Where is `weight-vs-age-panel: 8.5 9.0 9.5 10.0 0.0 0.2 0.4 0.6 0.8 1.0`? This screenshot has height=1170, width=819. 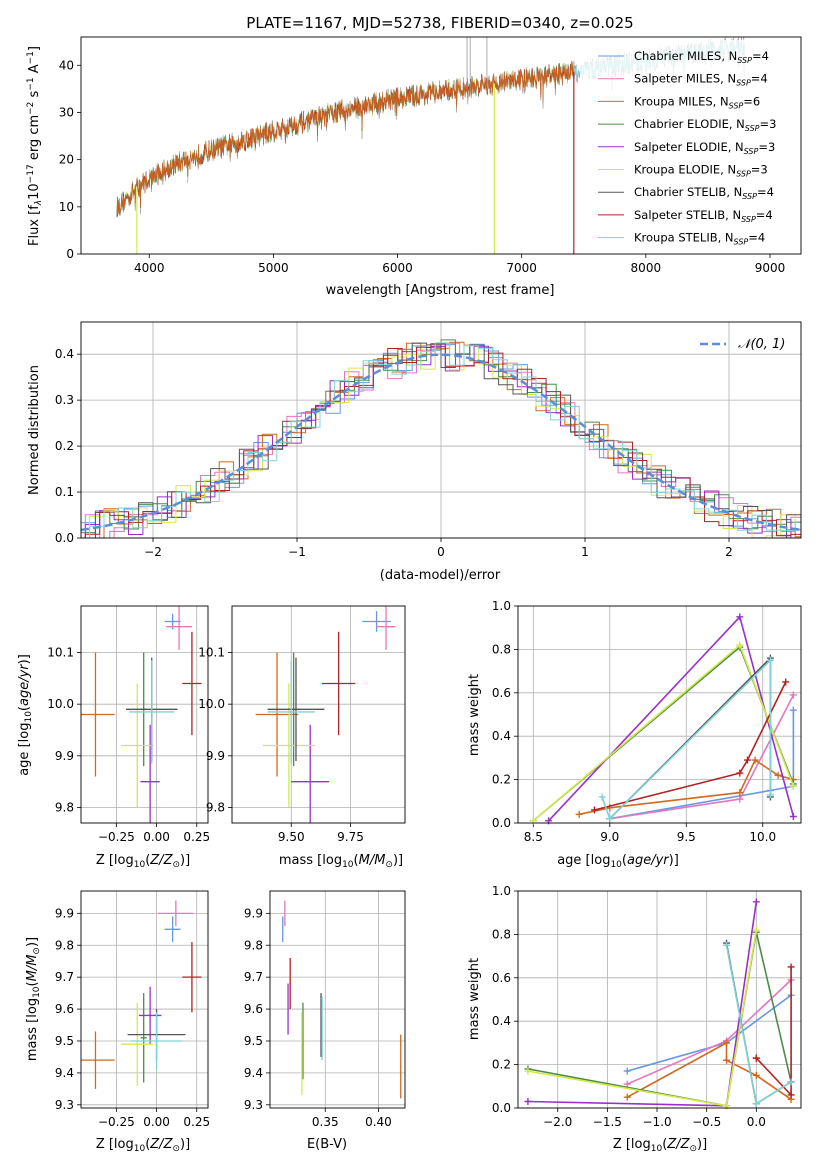 weight-vs-age-panel: 8.5 9.0 9.5 10.0 0.0 0.2 0.4 0.6 0.8 1.0 is located at coordinates (647, 721).